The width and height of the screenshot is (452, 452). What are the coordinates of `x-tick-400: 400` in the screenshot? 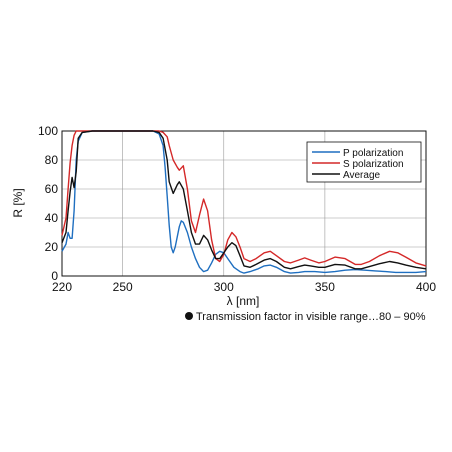 It's located at (426, 287).